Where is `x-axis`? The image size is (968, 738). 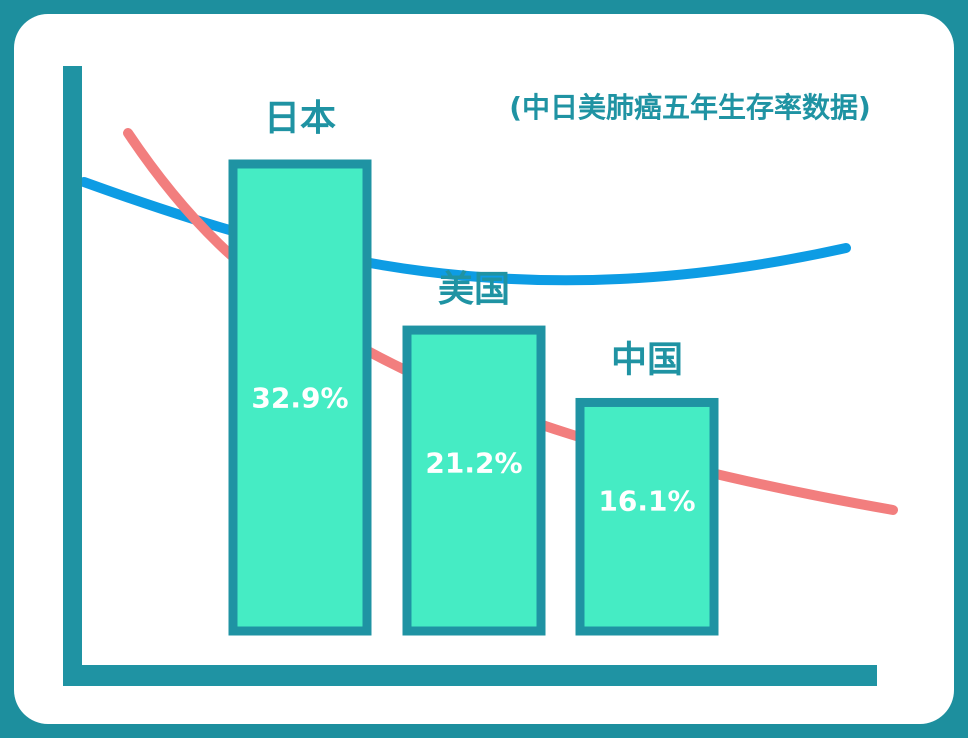 x-axis is located at coordinates (470, 675).